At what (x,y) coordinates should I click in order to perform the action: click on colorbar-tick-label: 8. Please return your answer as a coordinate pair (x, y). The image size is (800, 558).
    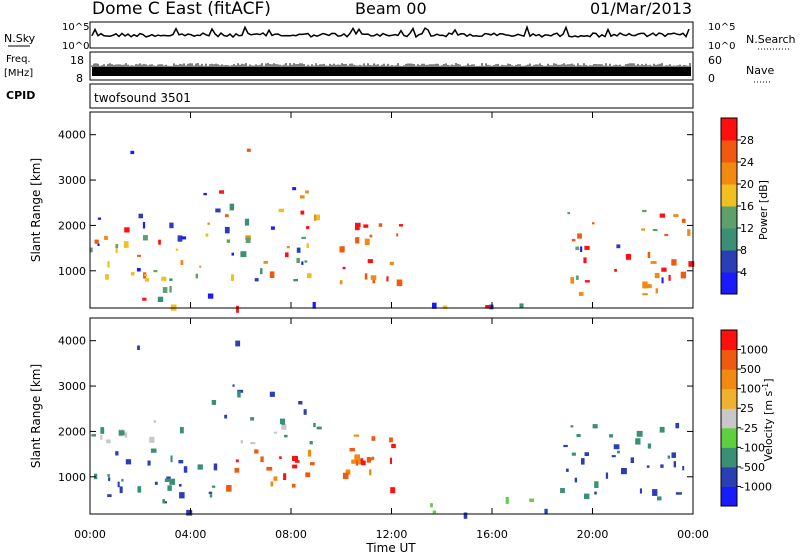
    Looking at the image, I should click on (743, 250).